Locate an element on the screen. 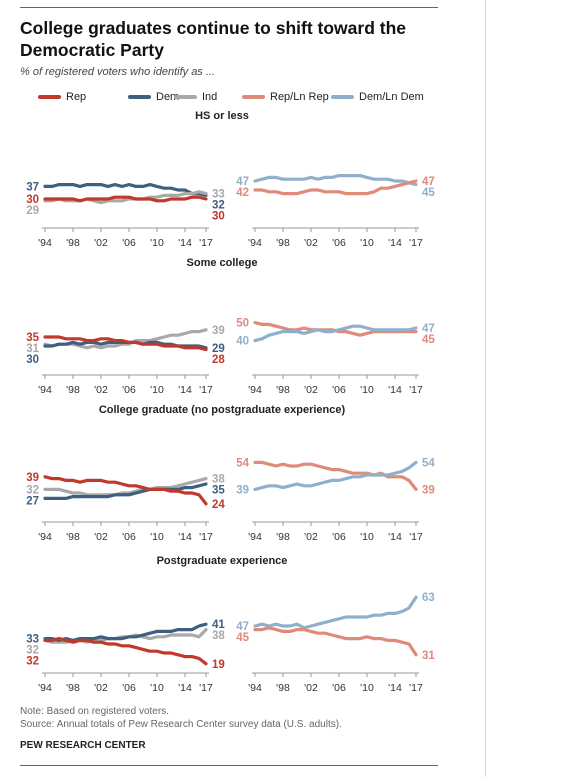  panel-2-left-tick-label-1994: '94 is located at coordinates (45, 390).